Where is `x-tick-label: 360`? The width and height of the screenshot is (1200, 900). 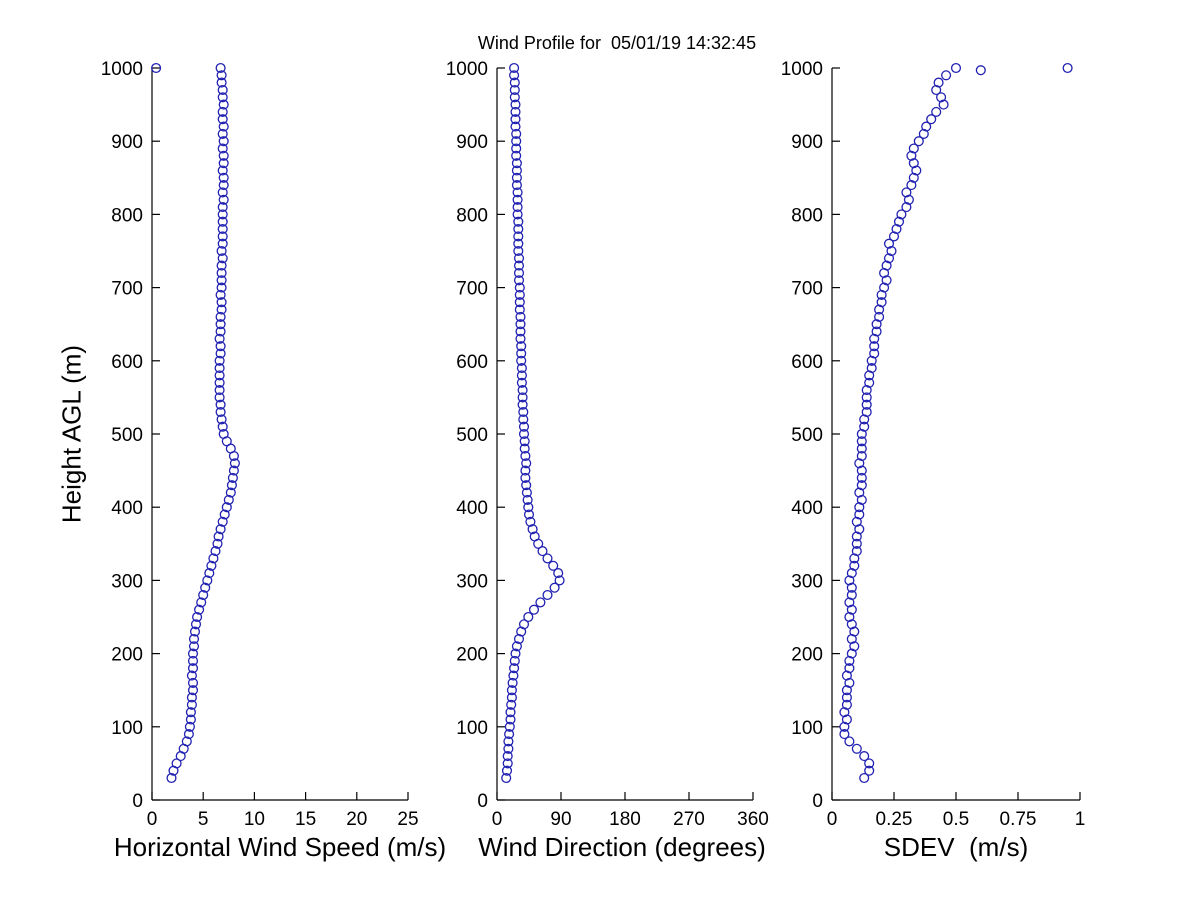
x-tick-label: 360 is located at coordinates (753, 819).